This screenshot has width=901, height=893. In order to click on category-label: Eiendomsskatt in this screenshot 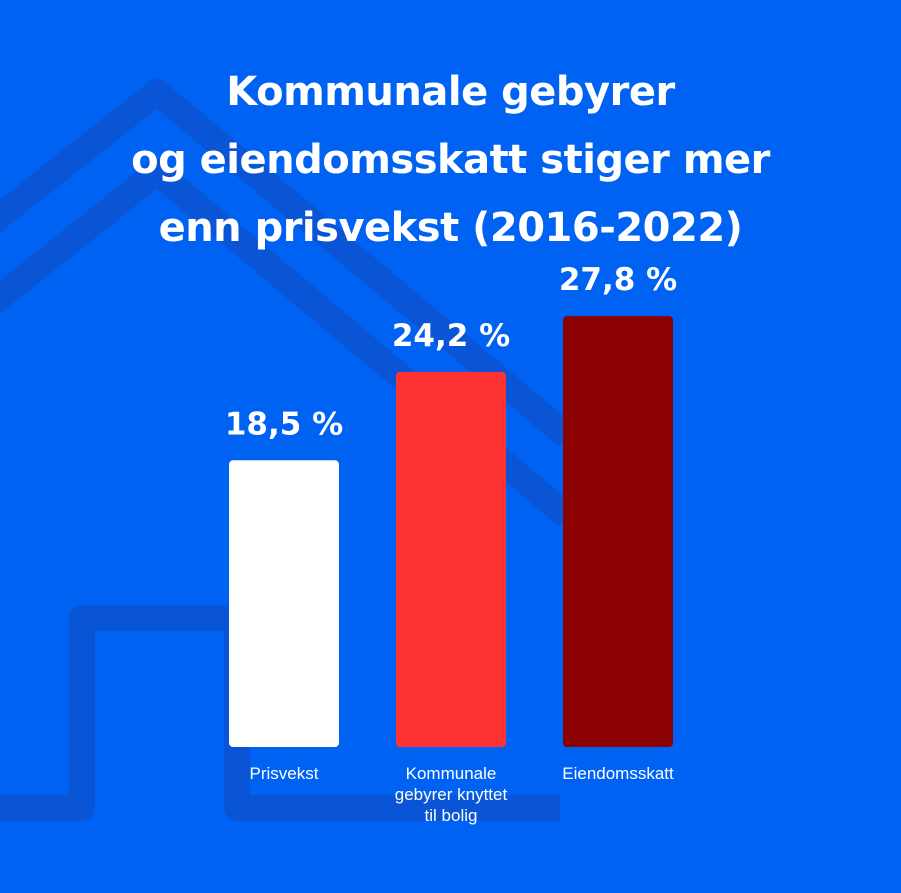, I will do `click(618, 773)`.